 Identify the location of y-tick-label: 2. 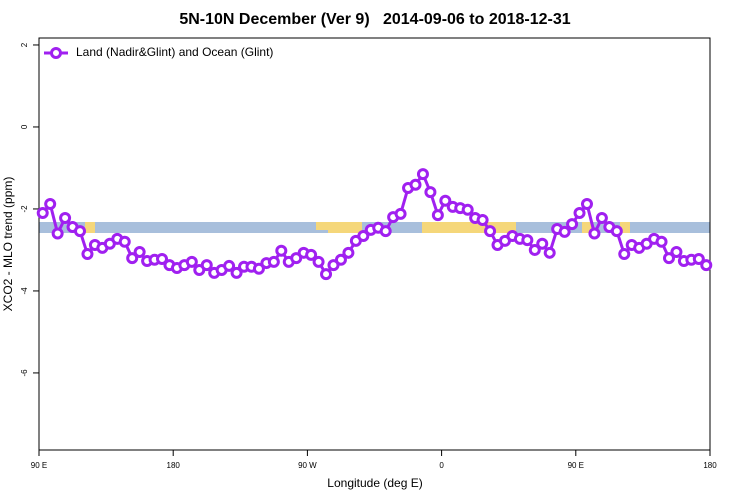
(24, 44).